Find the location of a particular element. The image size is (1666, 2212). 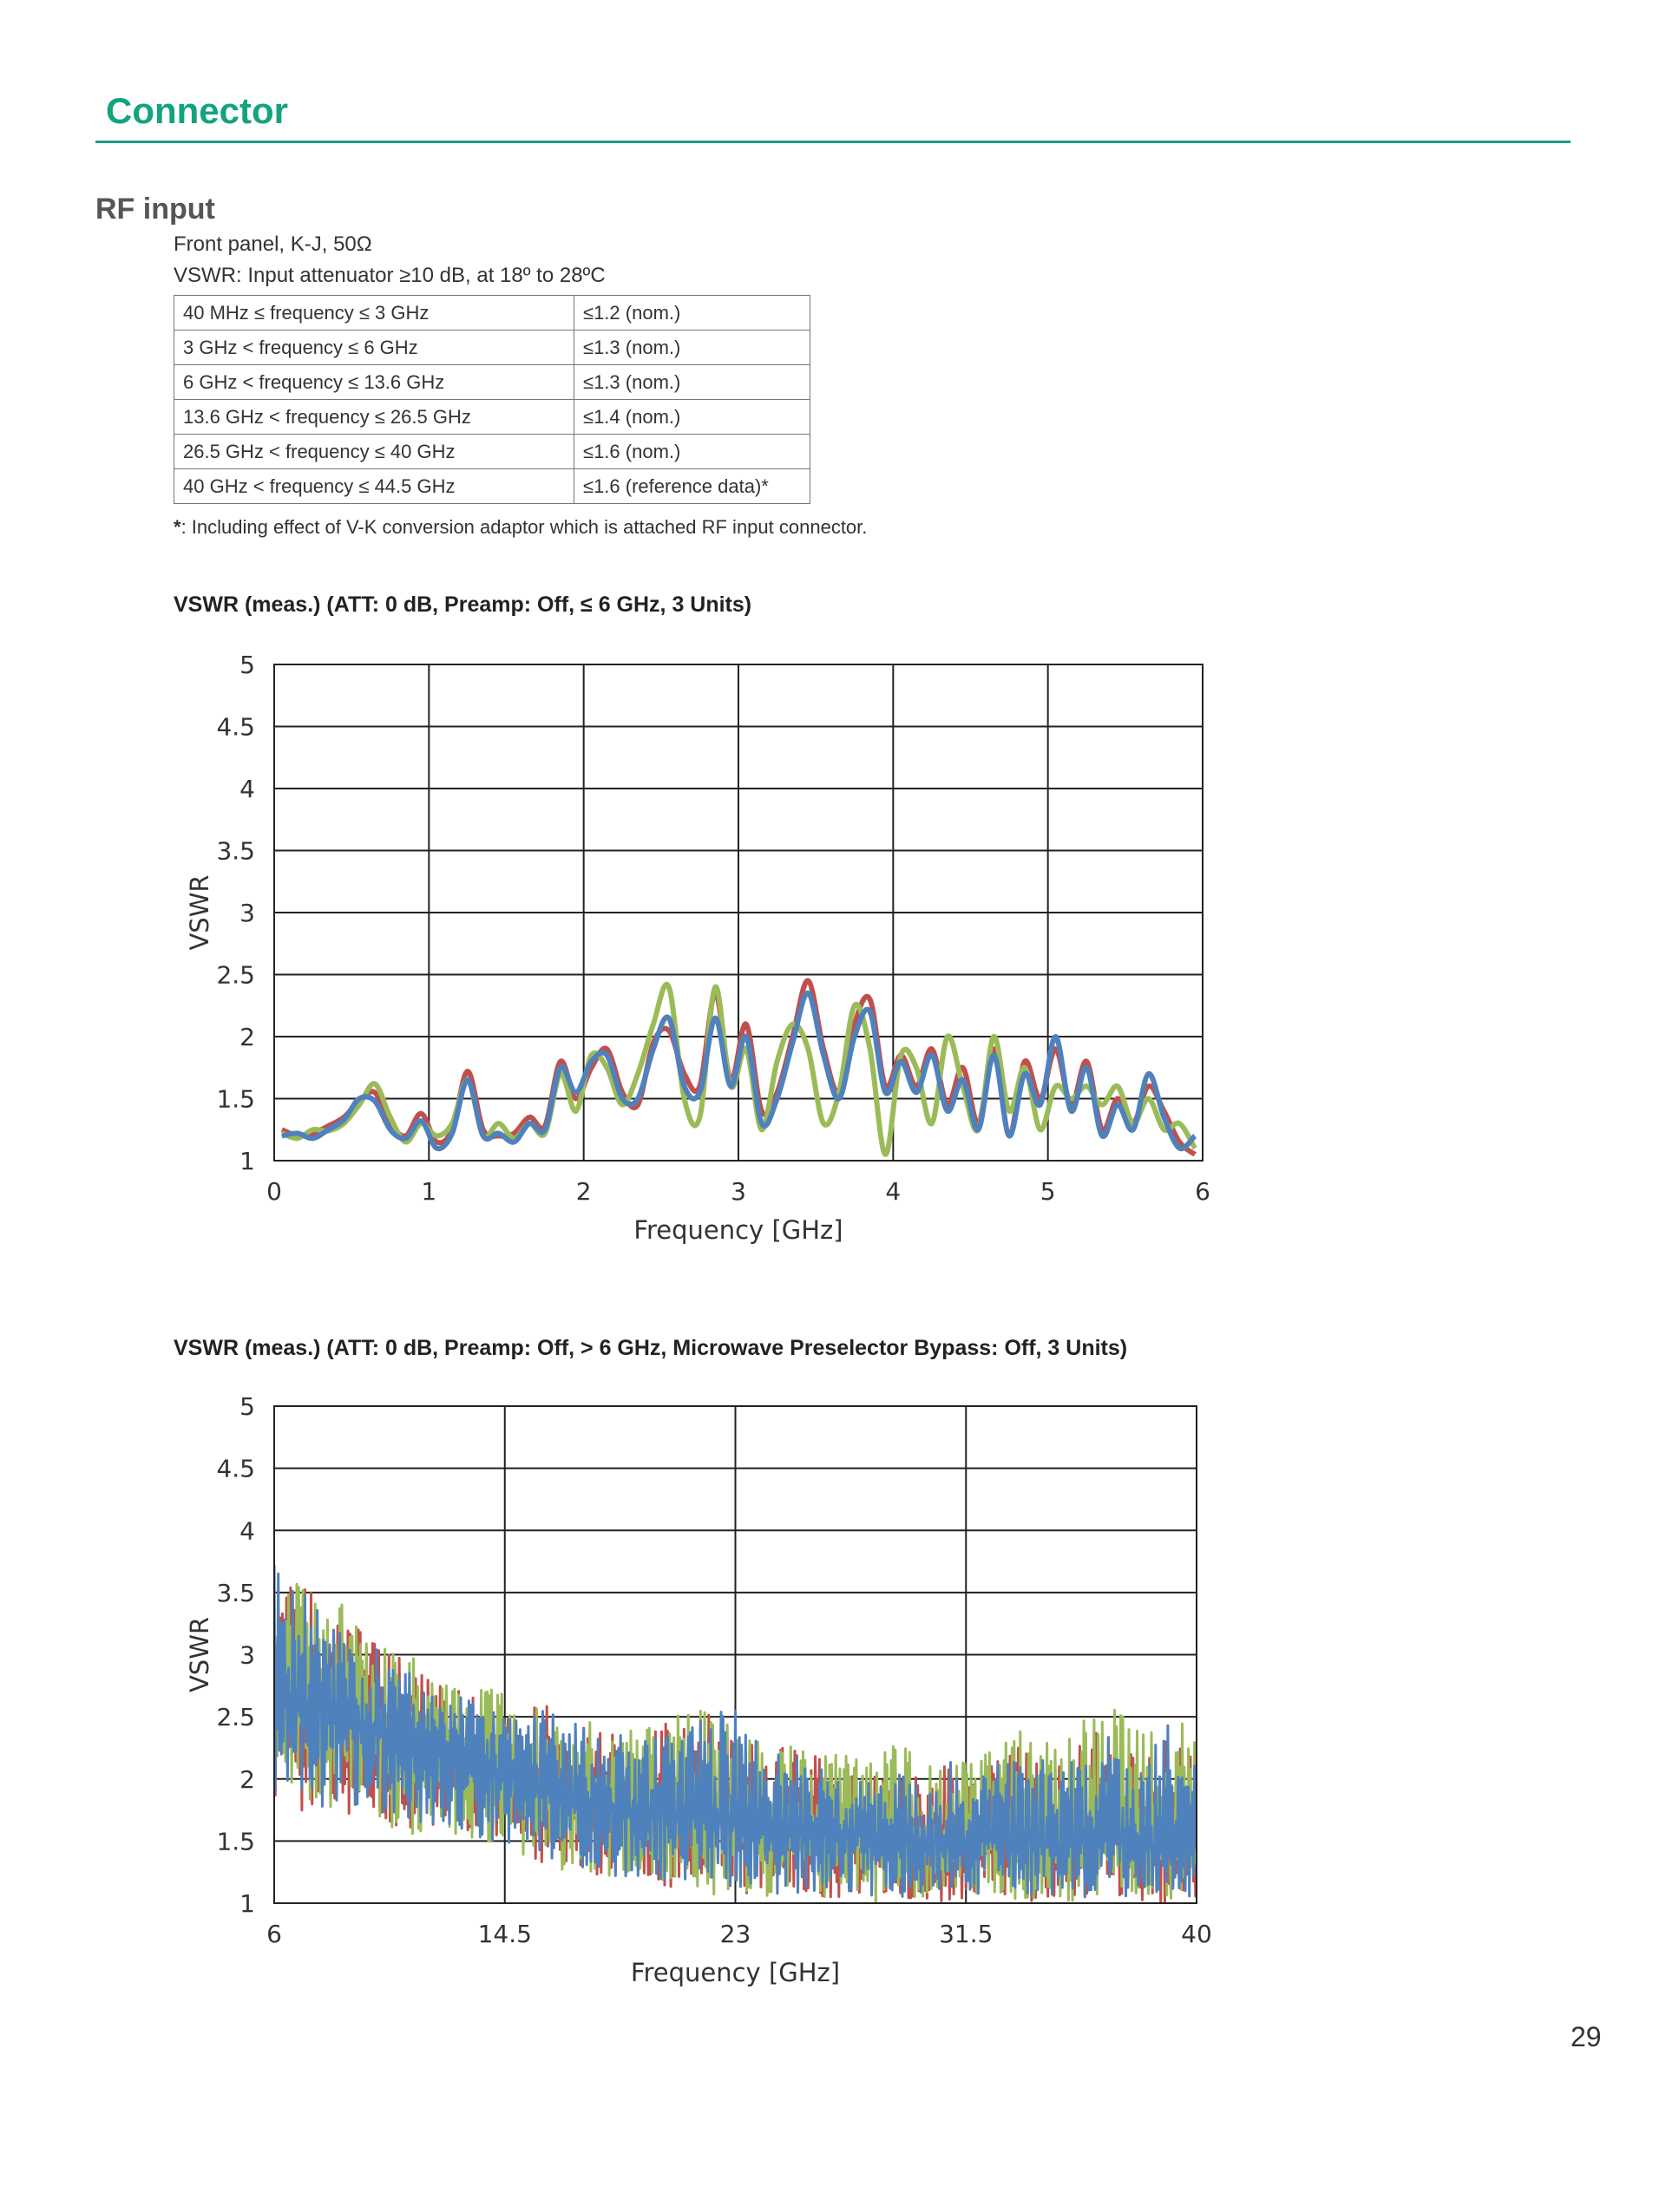

table-cell-value: ≤1.6 (nom.) is located at coordinates (692, 451).